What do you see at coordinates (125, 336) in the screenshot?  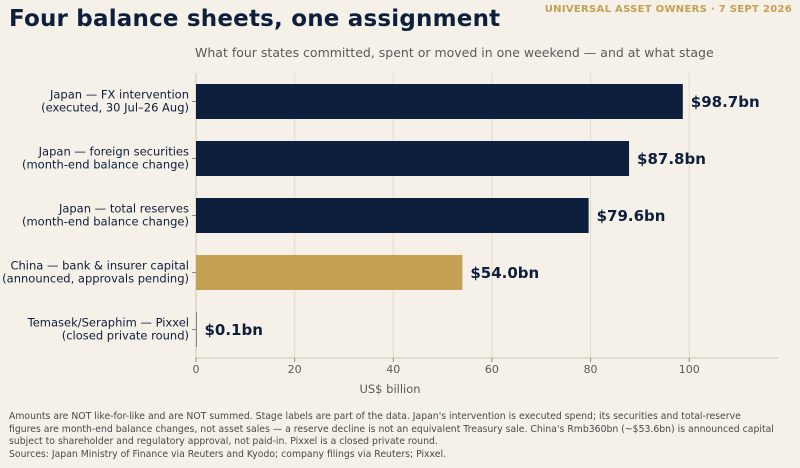 I see `category-label-line: (closed private round)` at bounding box center [125, 336].